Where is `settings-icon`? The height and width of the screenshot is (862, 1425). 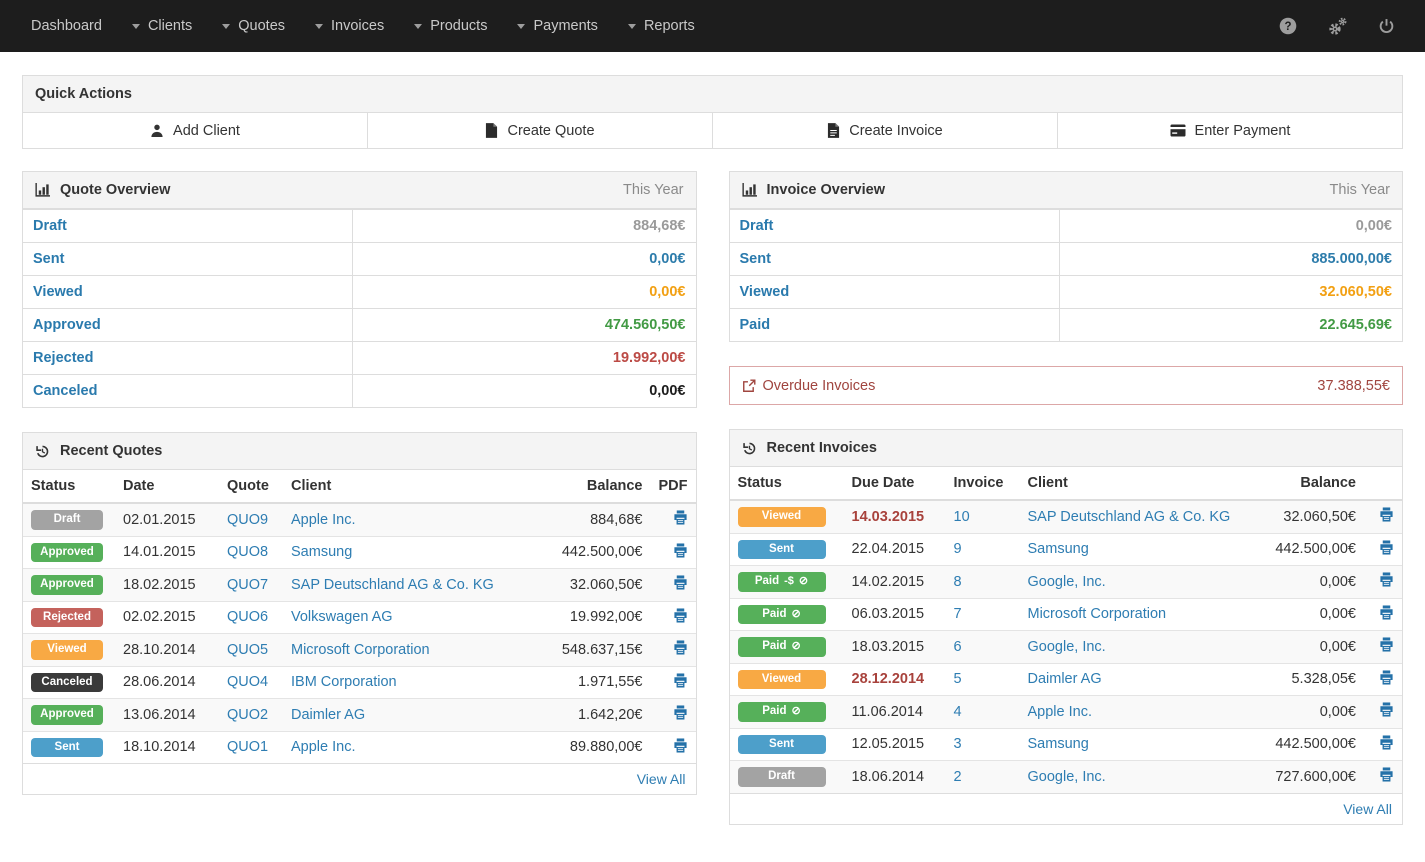
settings-icon is located at coordinates (1337, 26).